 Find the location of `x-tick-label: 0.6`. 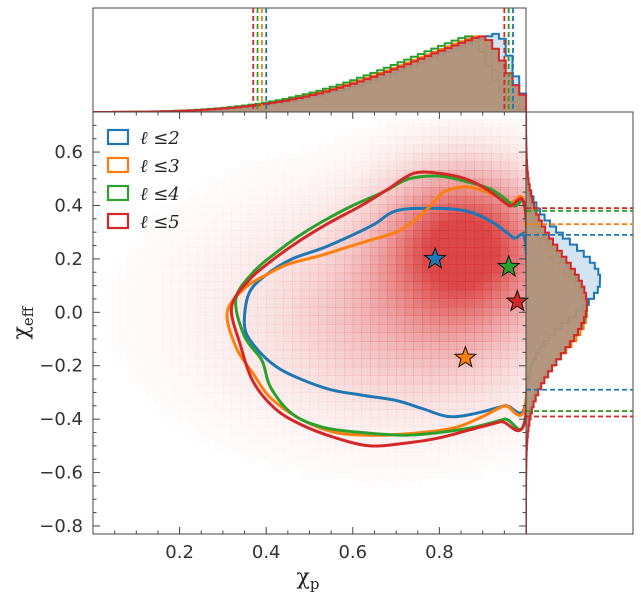

x-tick-label: 0.6 is located at coordinates (352, 552).